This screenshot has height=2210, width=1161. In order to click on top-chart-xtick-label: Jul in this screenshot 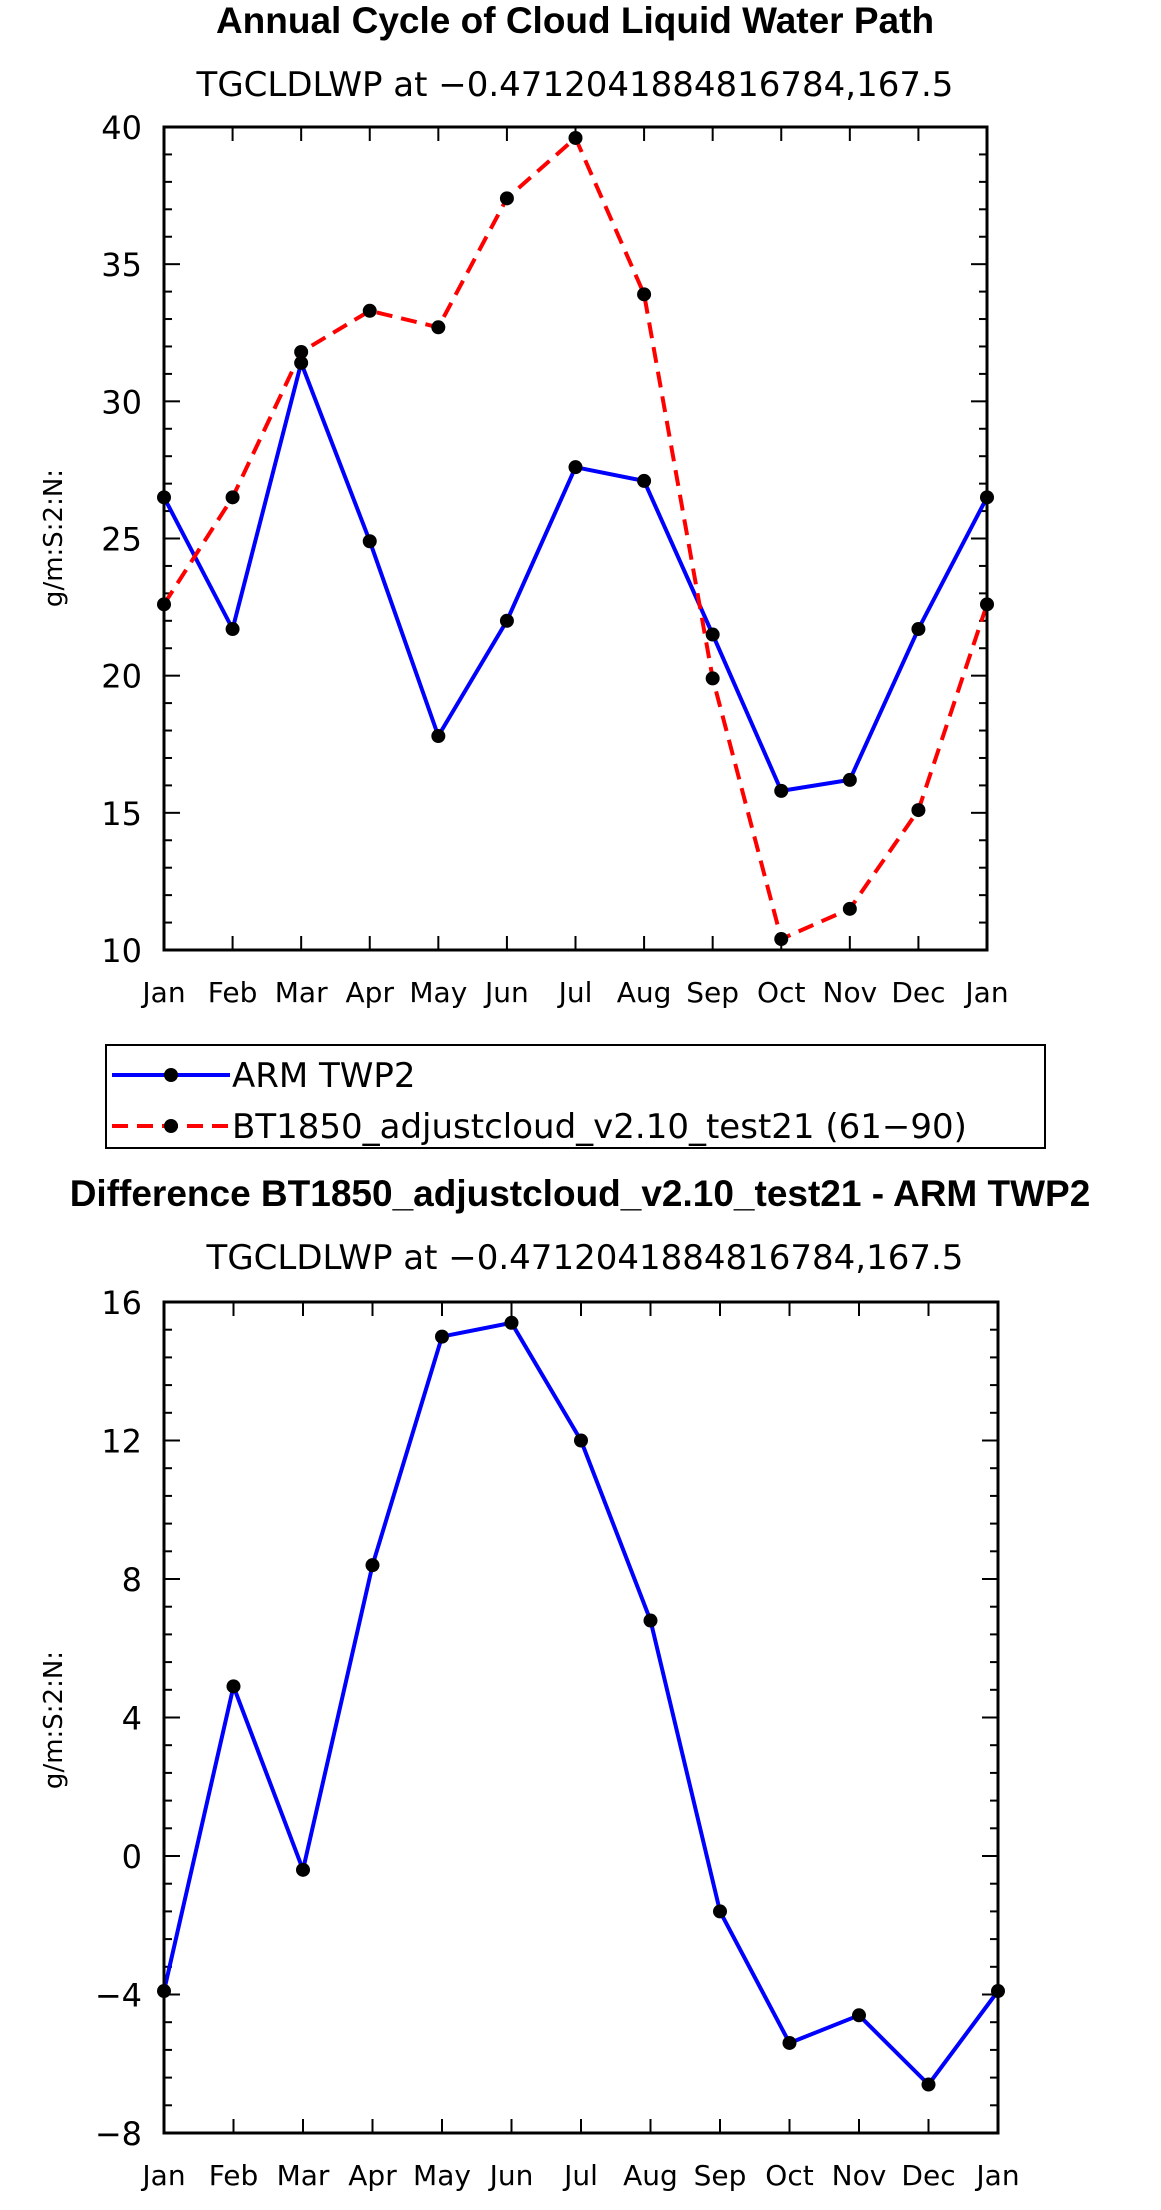, I will do `click(575, 992)`.